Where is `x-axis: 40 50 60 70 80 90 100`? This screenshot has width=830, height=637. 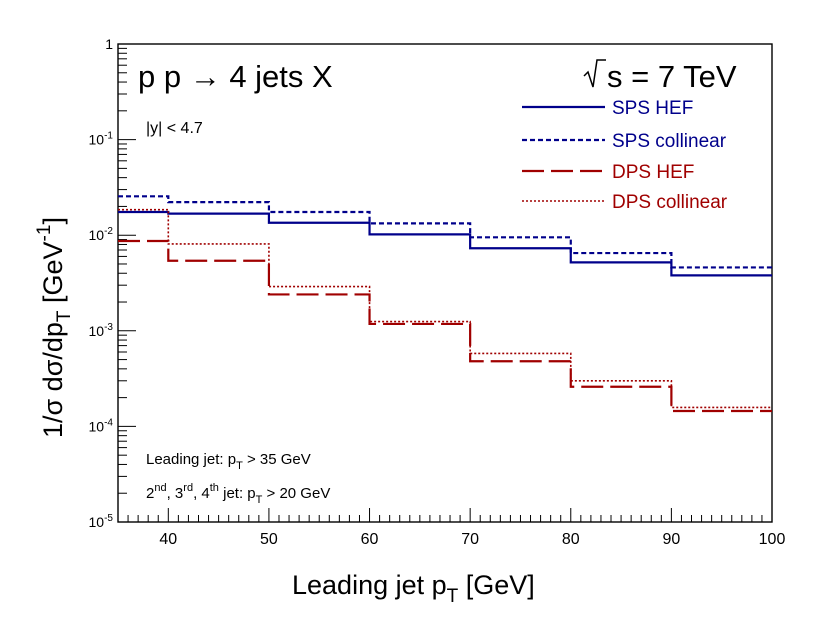 x-axis: 40 50 60 70 80 90 100 is located at coordinates (456, 528).